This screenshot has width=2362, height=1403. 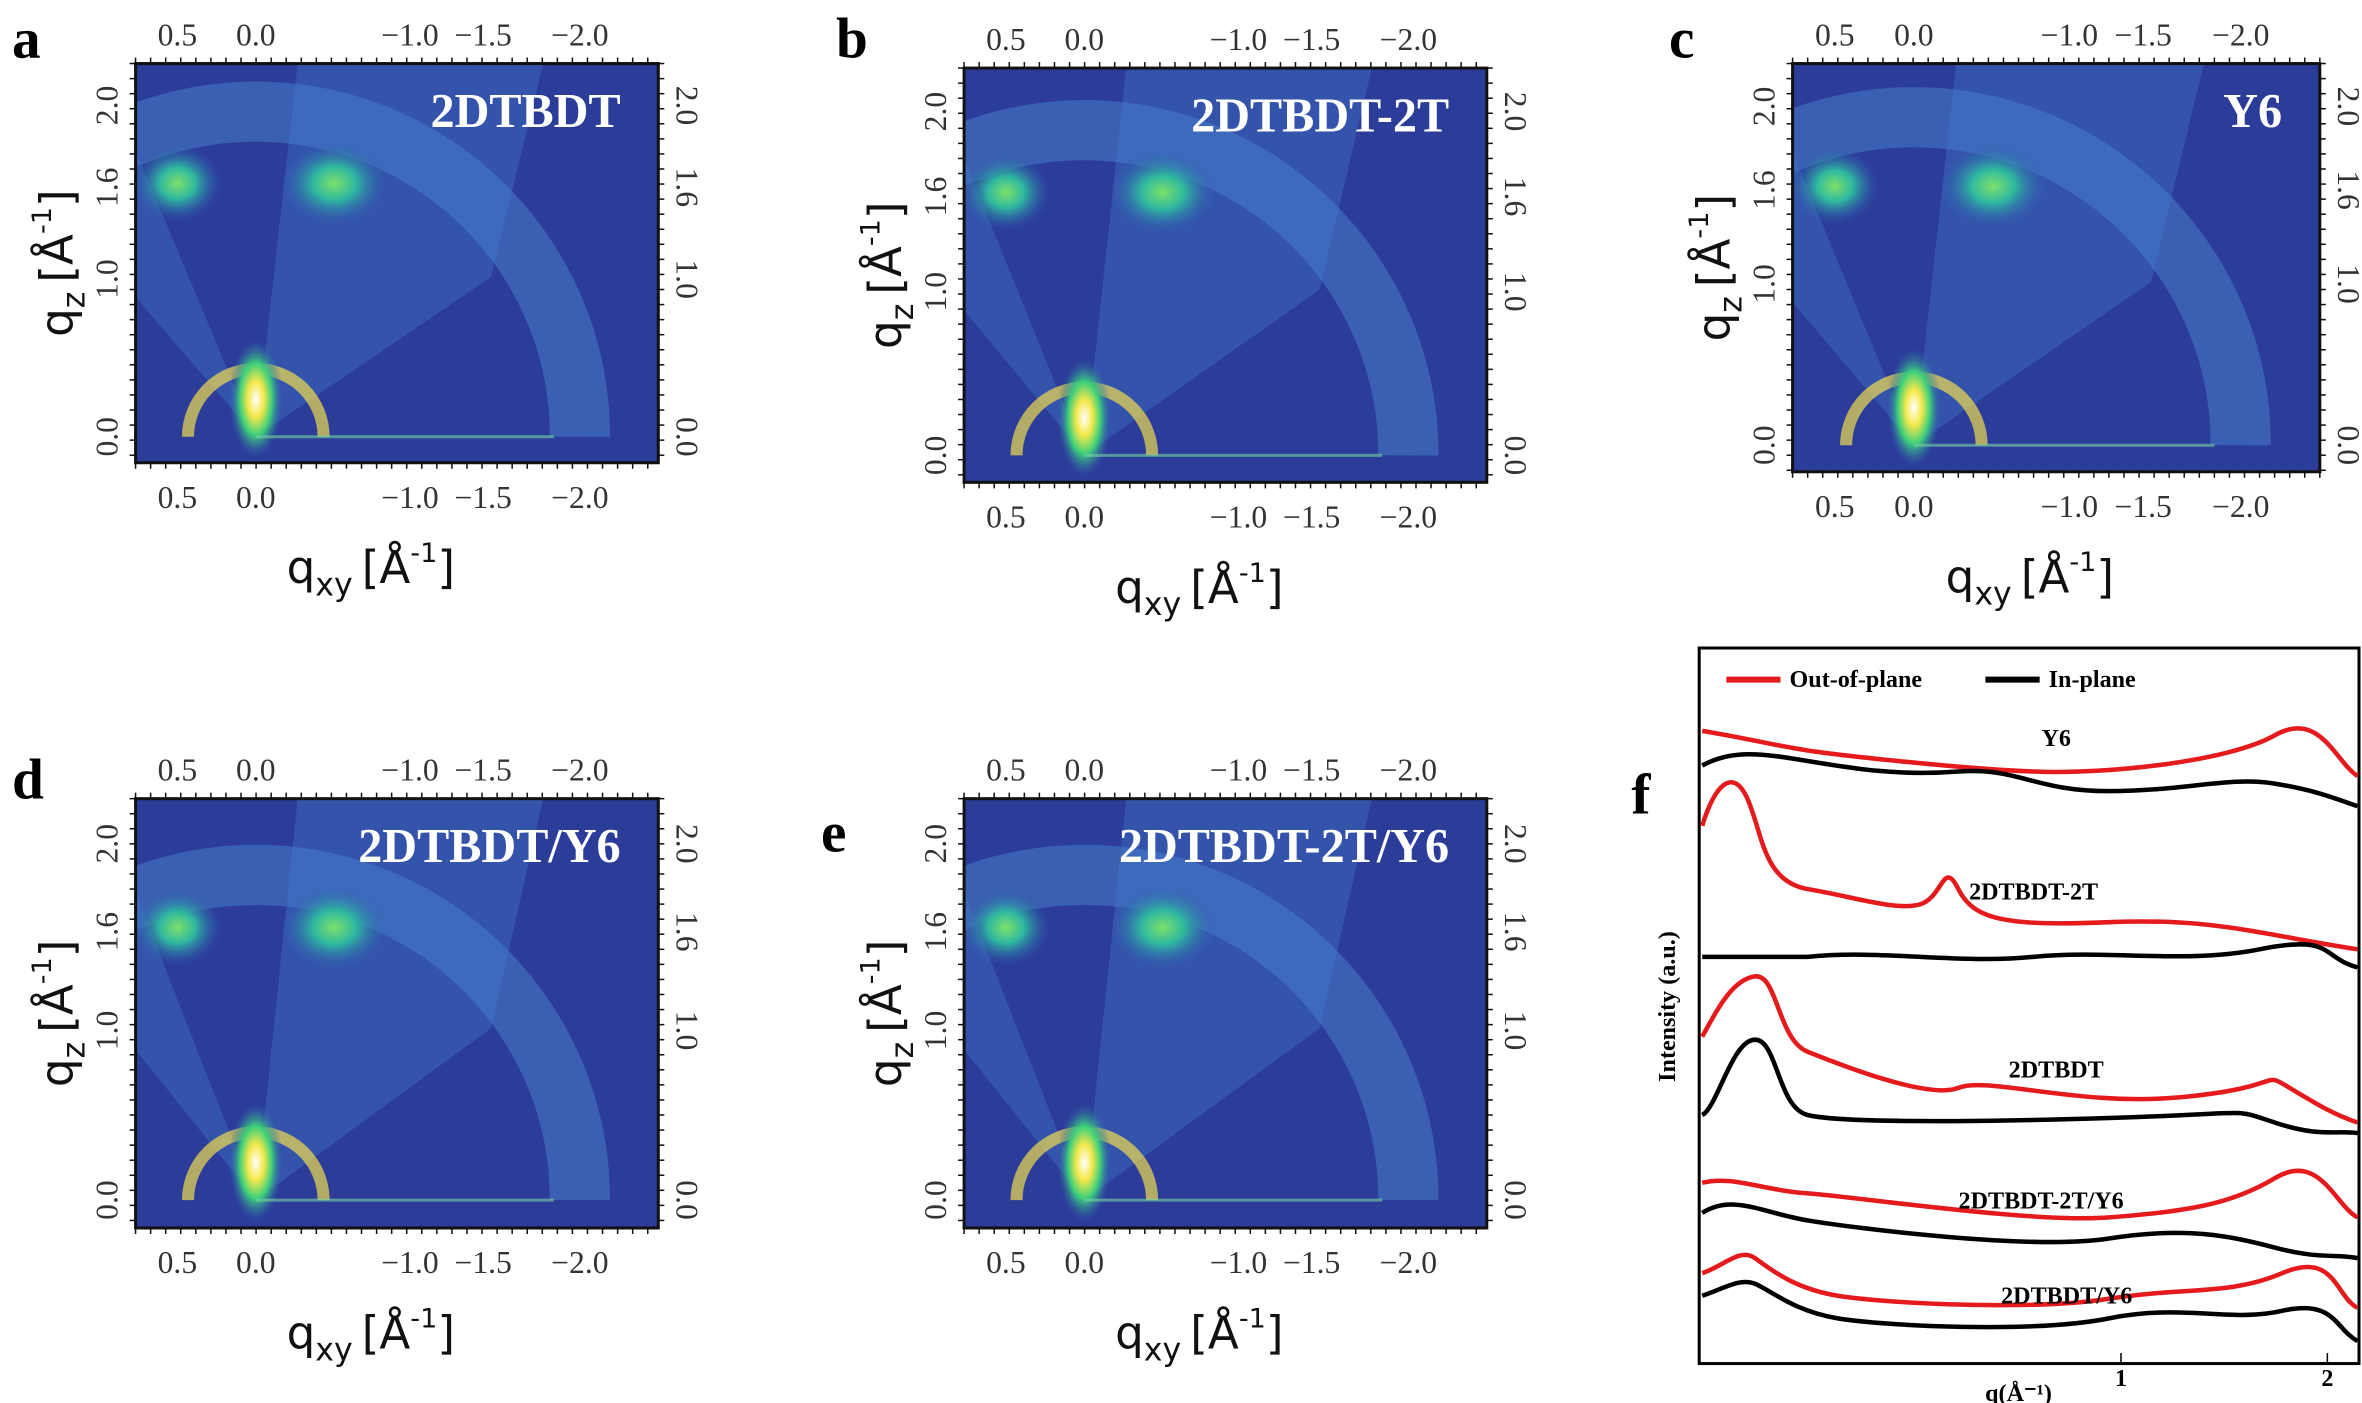 I want to click on curve-label: Y6, so click(x=2055, y=739).